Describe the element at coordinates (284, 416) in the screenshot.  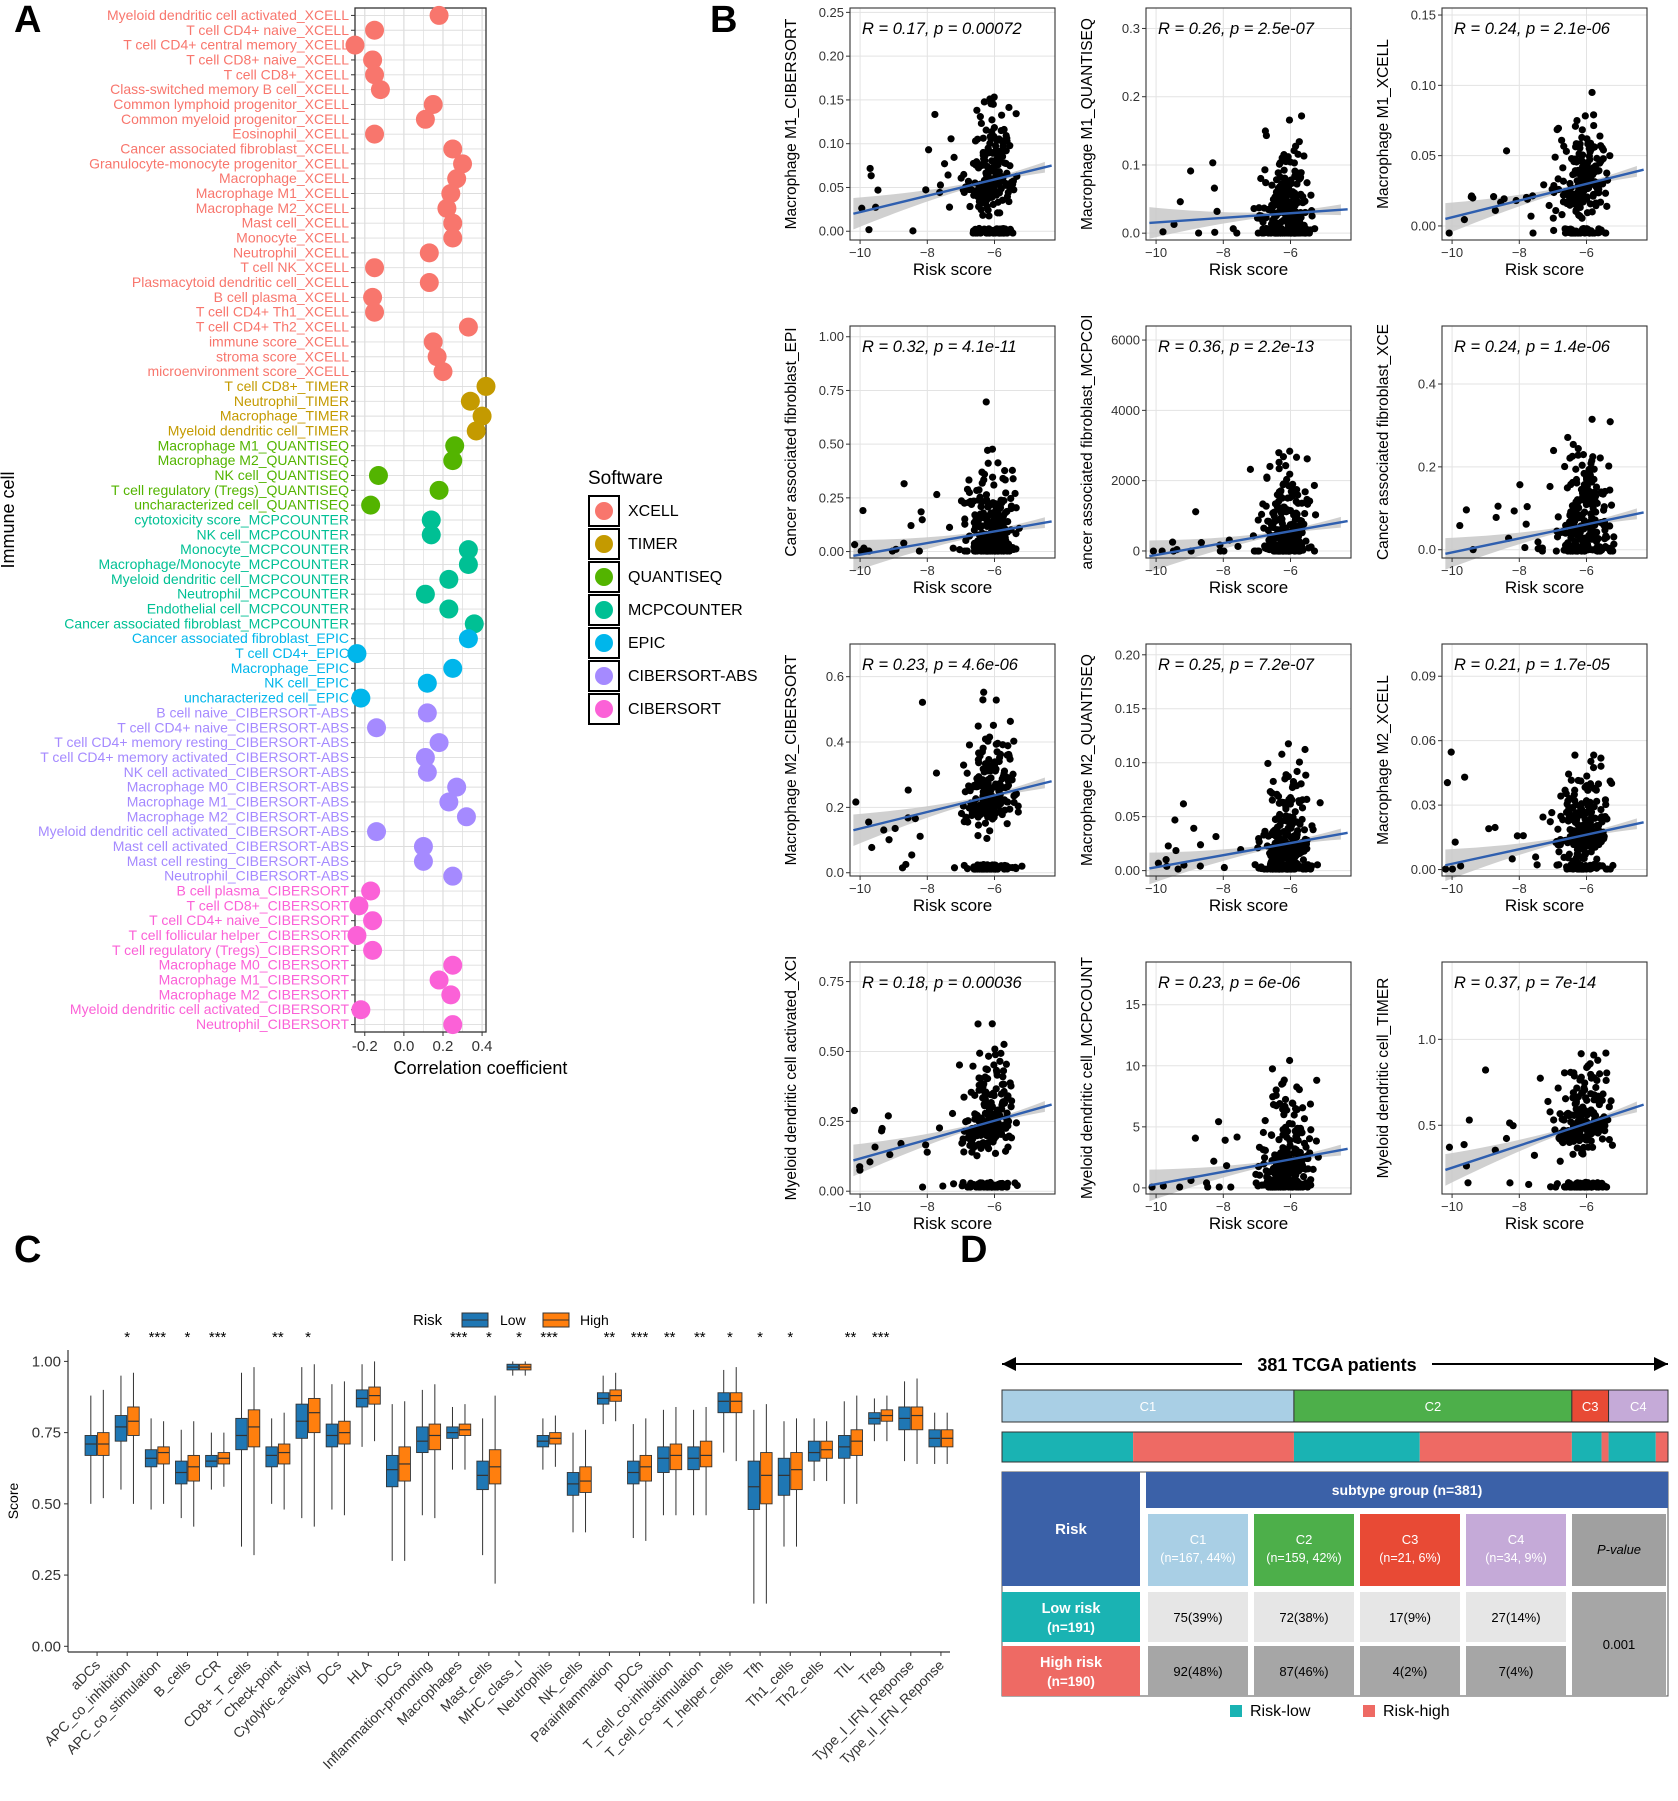
I see `y-tick-label: Macrophage_TIMER` at that location.